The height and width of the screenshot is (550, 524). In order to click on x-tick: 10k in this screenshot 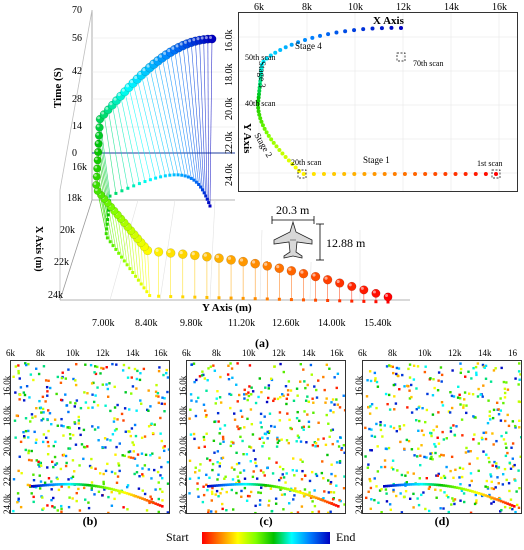, I will do `click(249, 353)`.